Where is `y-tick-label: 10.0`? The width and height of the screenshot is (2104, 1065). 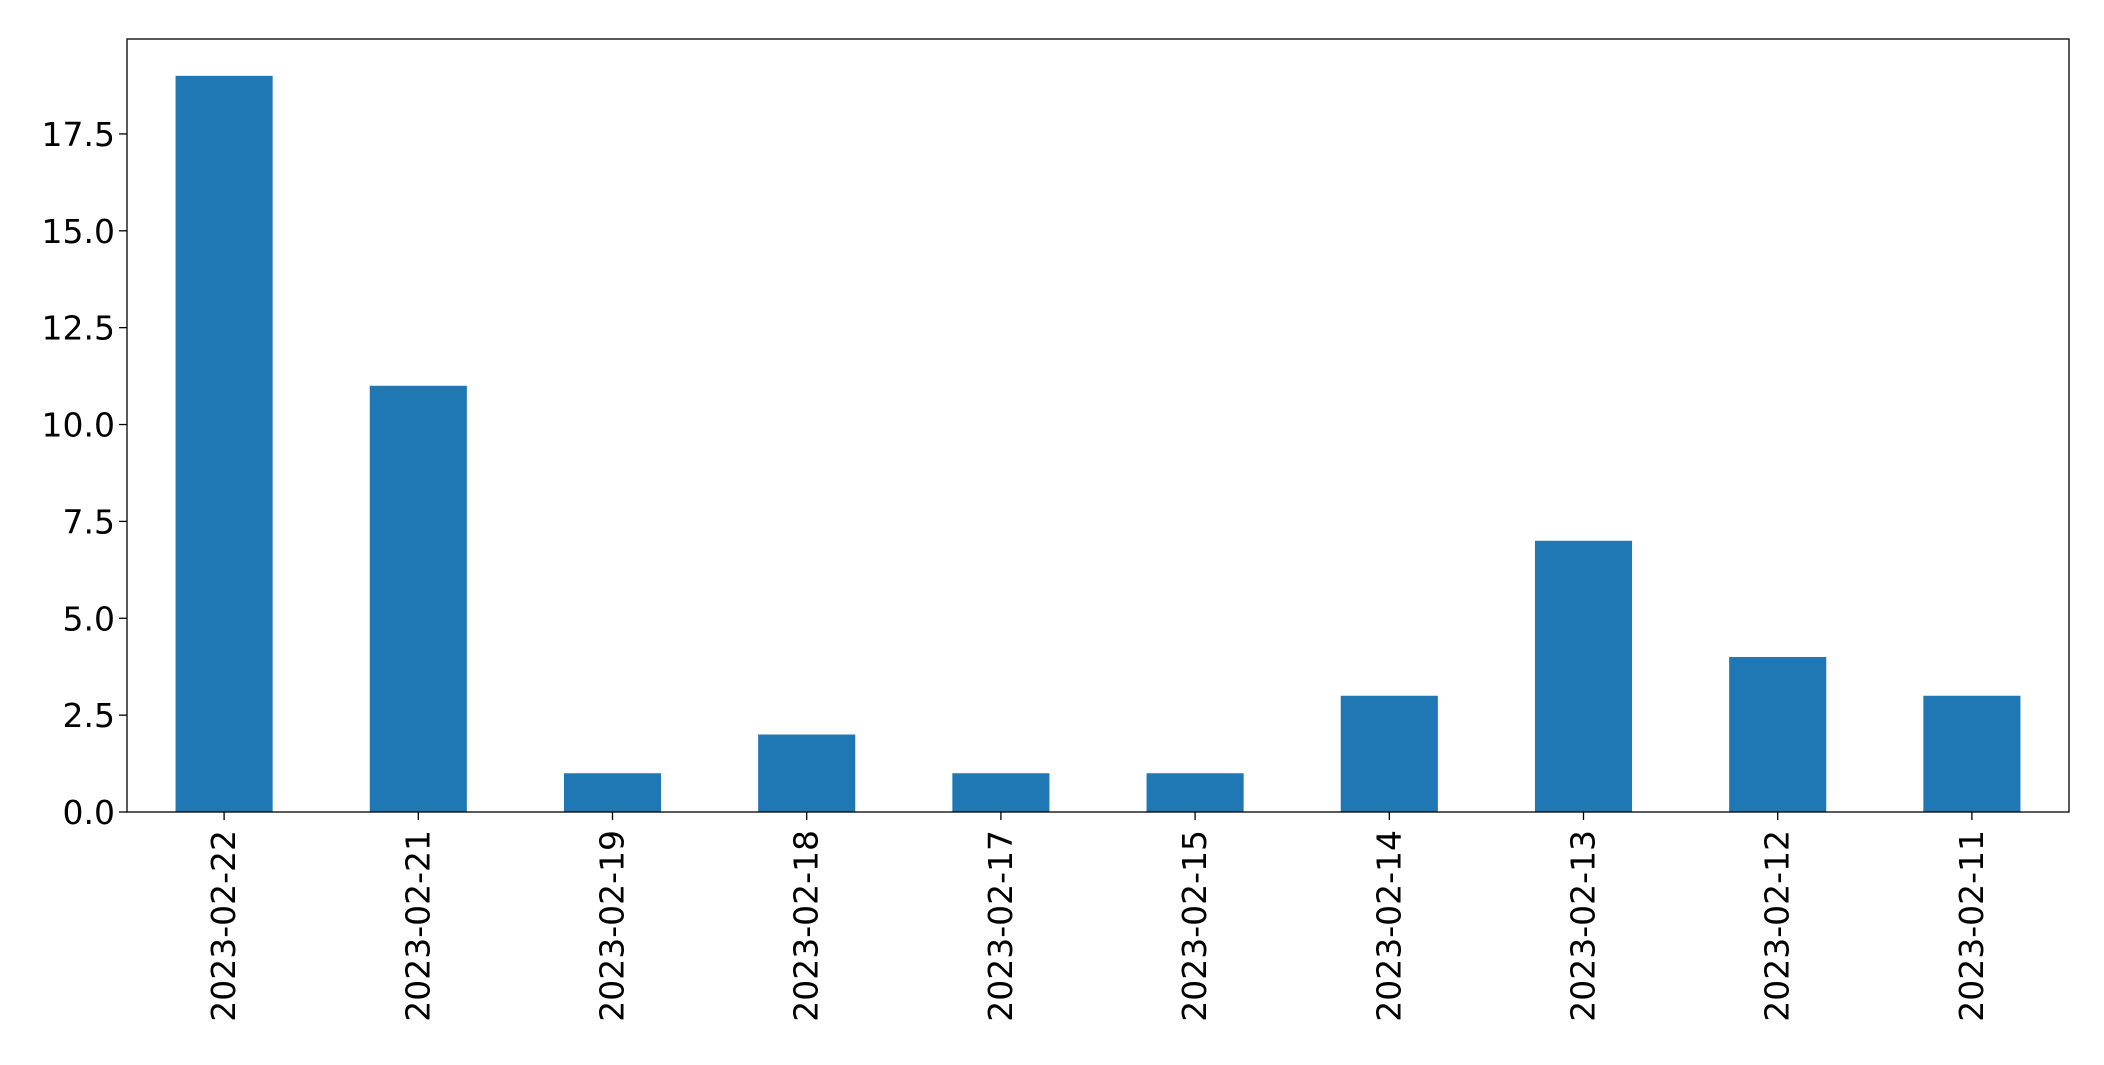
y-tick-label: 10.0 is located at coordinates (78, 425).